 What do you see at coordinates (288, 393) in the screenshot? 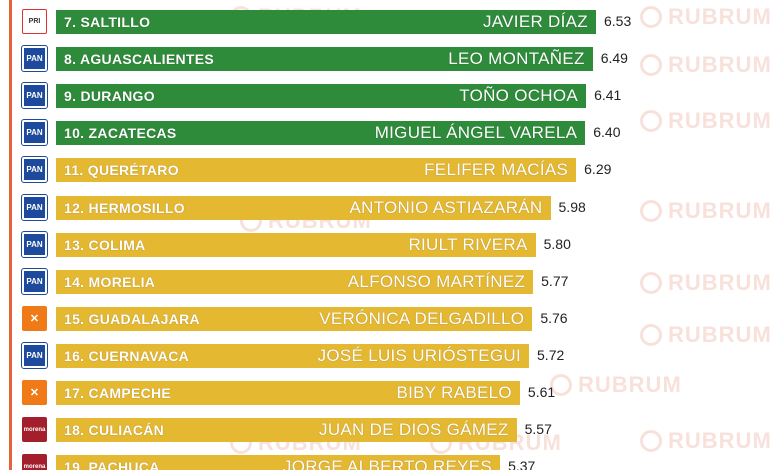
I see `bar: 17. CAMPECHE BIBY RABELO` at bounding box center [288, 393].